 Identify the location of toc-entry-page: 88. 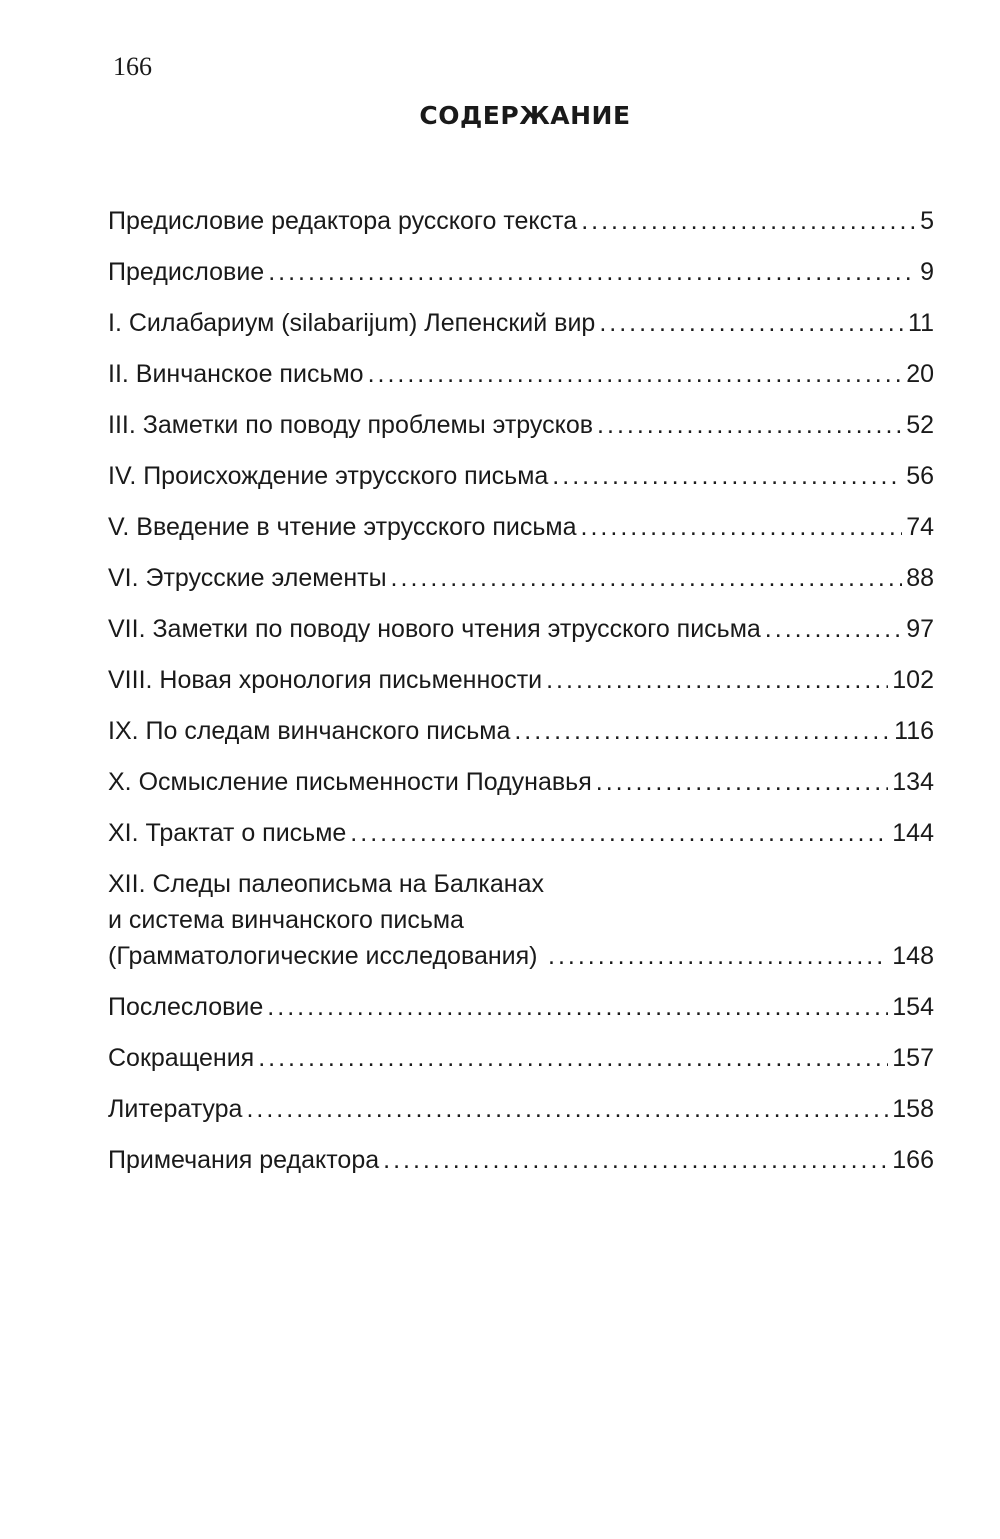
(920, 578).